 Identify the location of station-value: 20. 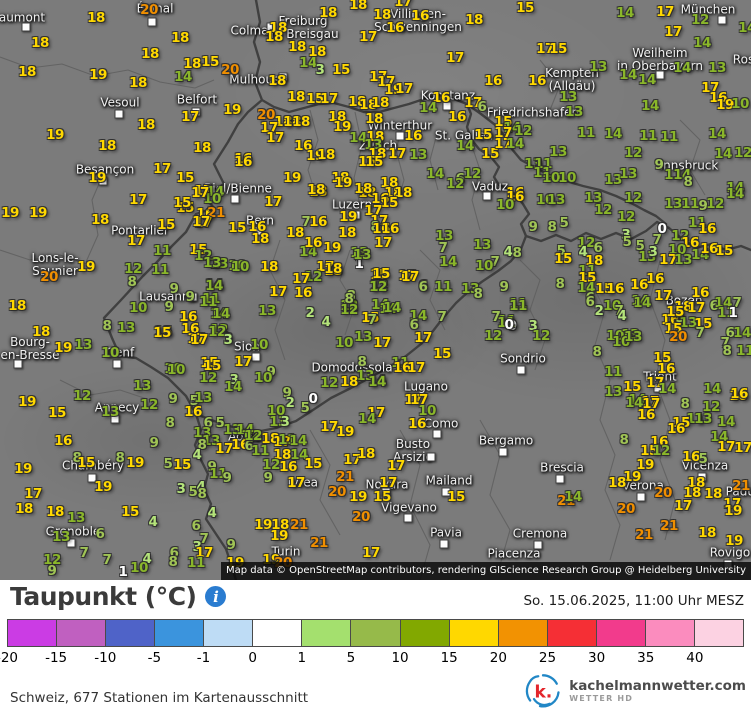
(49, 277).